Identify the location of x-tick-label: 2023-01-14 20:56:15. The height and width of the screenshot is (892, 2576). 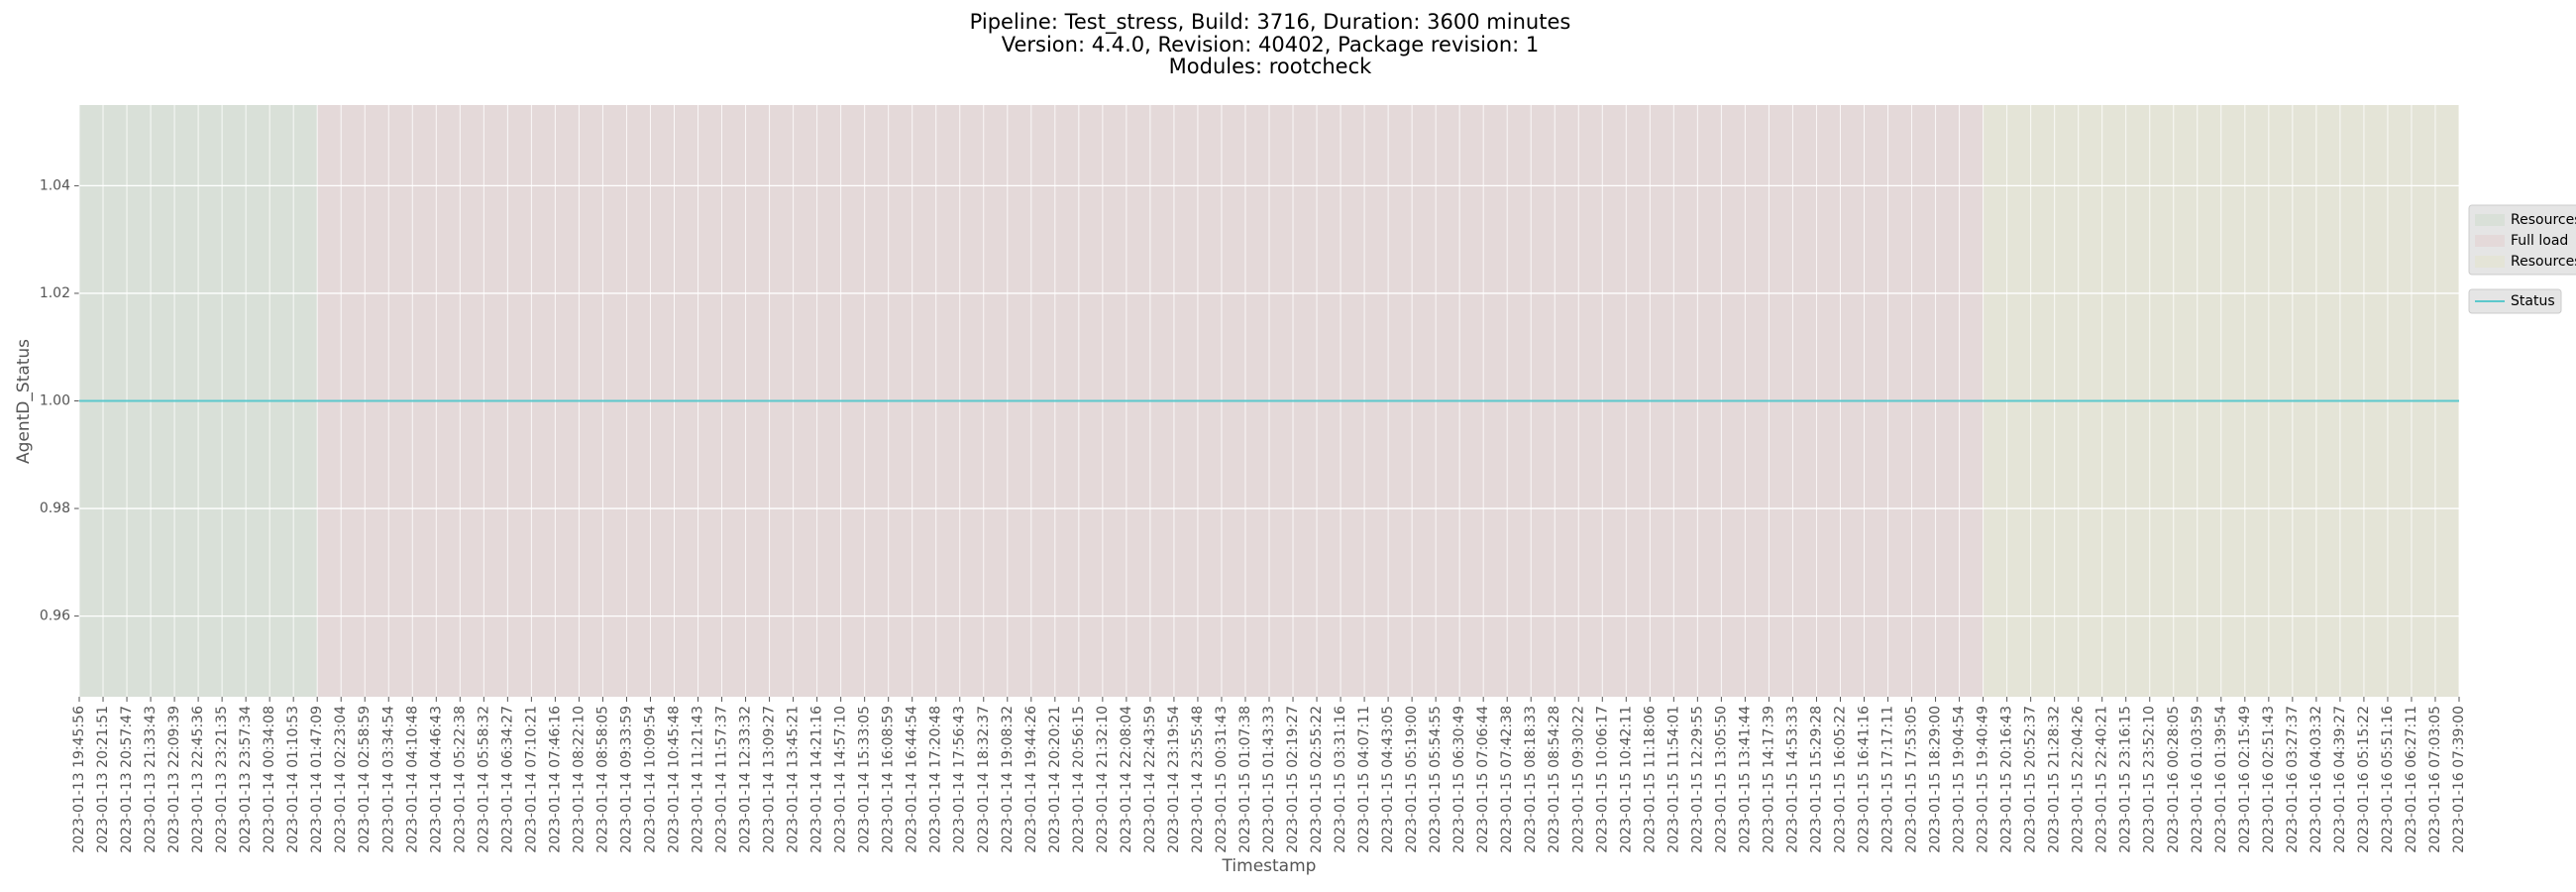
(1079, 780).